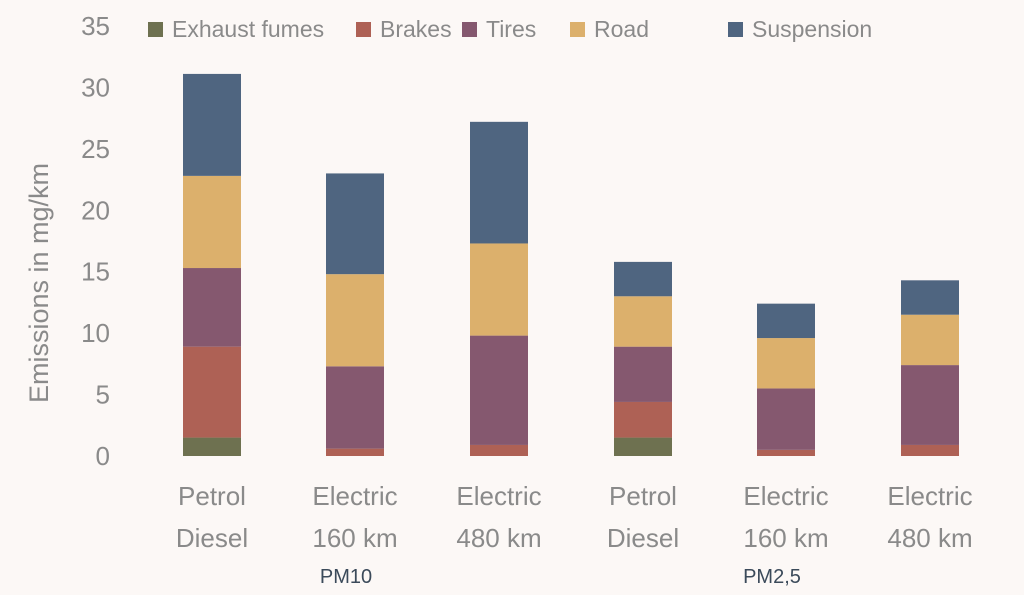 Image resolution: width=1024 pixels, height=595 pixels. What do you see at coordinates (95, 26) in the screenshot?
I see `y-tick-label: 35` at bounding box center [95, 26].